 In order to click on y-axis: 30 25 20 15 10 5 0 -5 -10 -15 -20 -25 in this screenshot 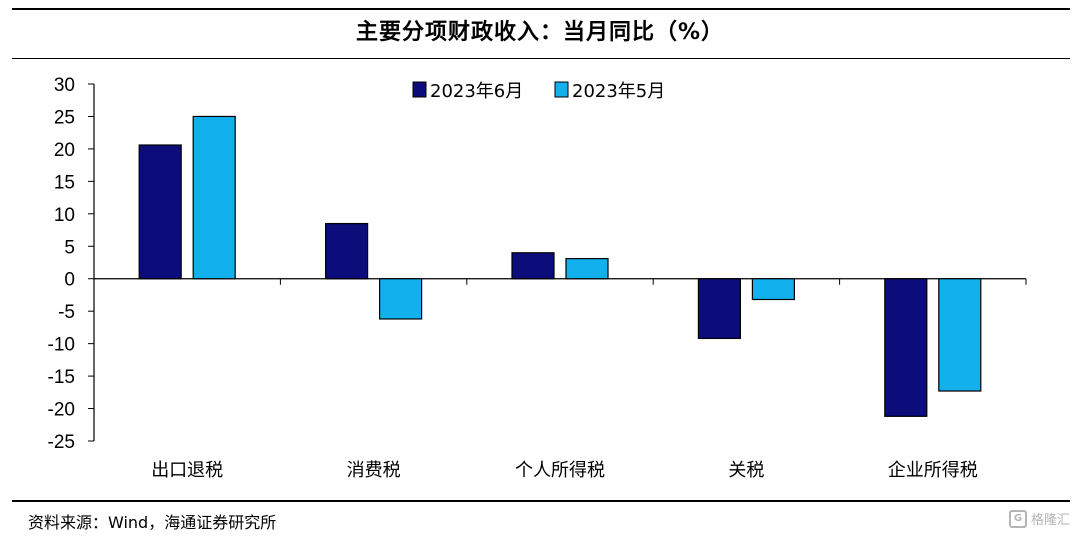, I will do `click(71, 264)`.